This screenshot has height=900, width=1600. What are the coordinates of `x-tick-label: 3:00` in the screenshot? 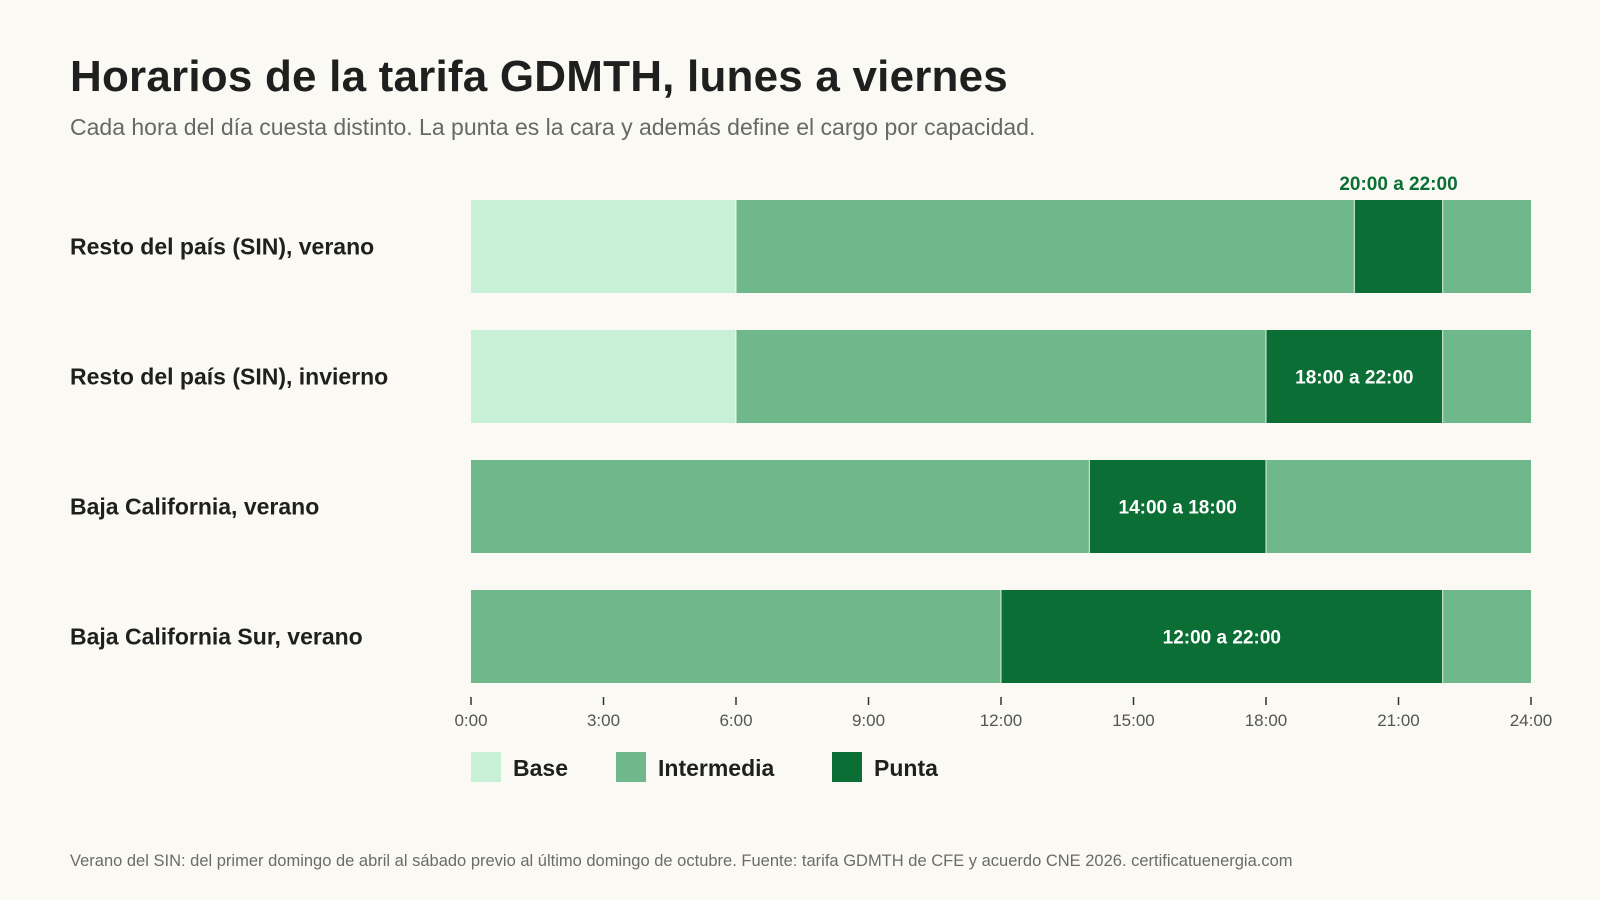 It's located at (603, 720).